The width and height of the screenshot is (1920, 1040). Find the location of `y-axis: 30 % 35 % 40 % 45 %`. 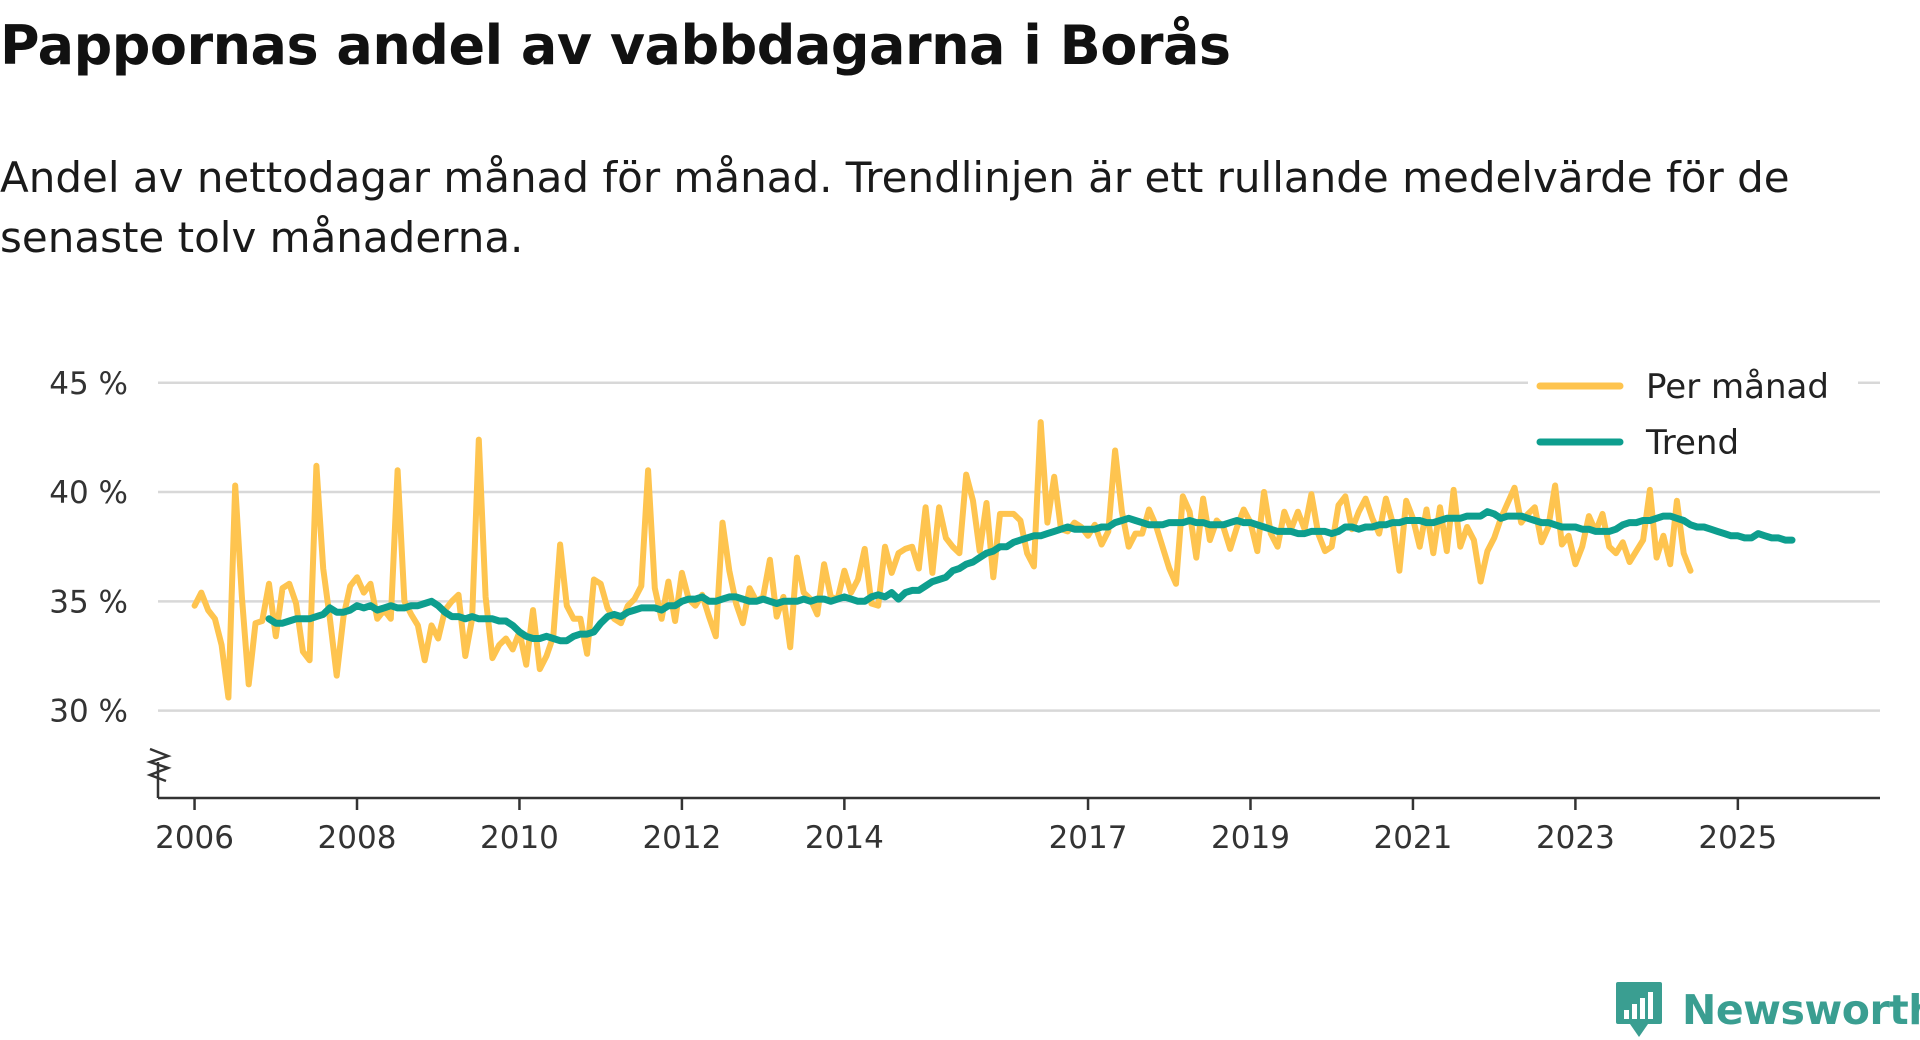

y-axis: 30 % 35 % 40 % 45 % is located at coordinates (88, 548).